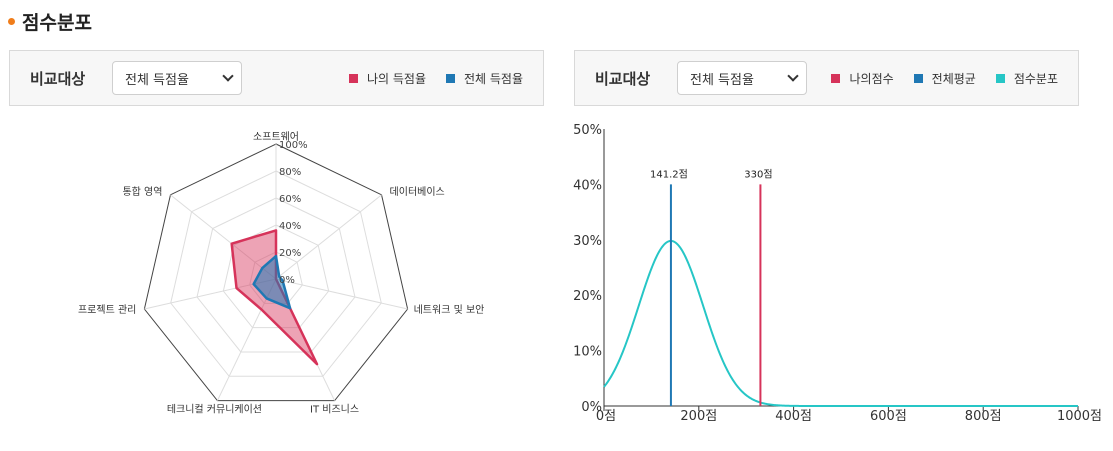 The height and width of the screenshot is (451, 1113). Describe the element at coordinates (758, 174) in the screenshot. I see `my-score-marker-label: 330점` at that location.